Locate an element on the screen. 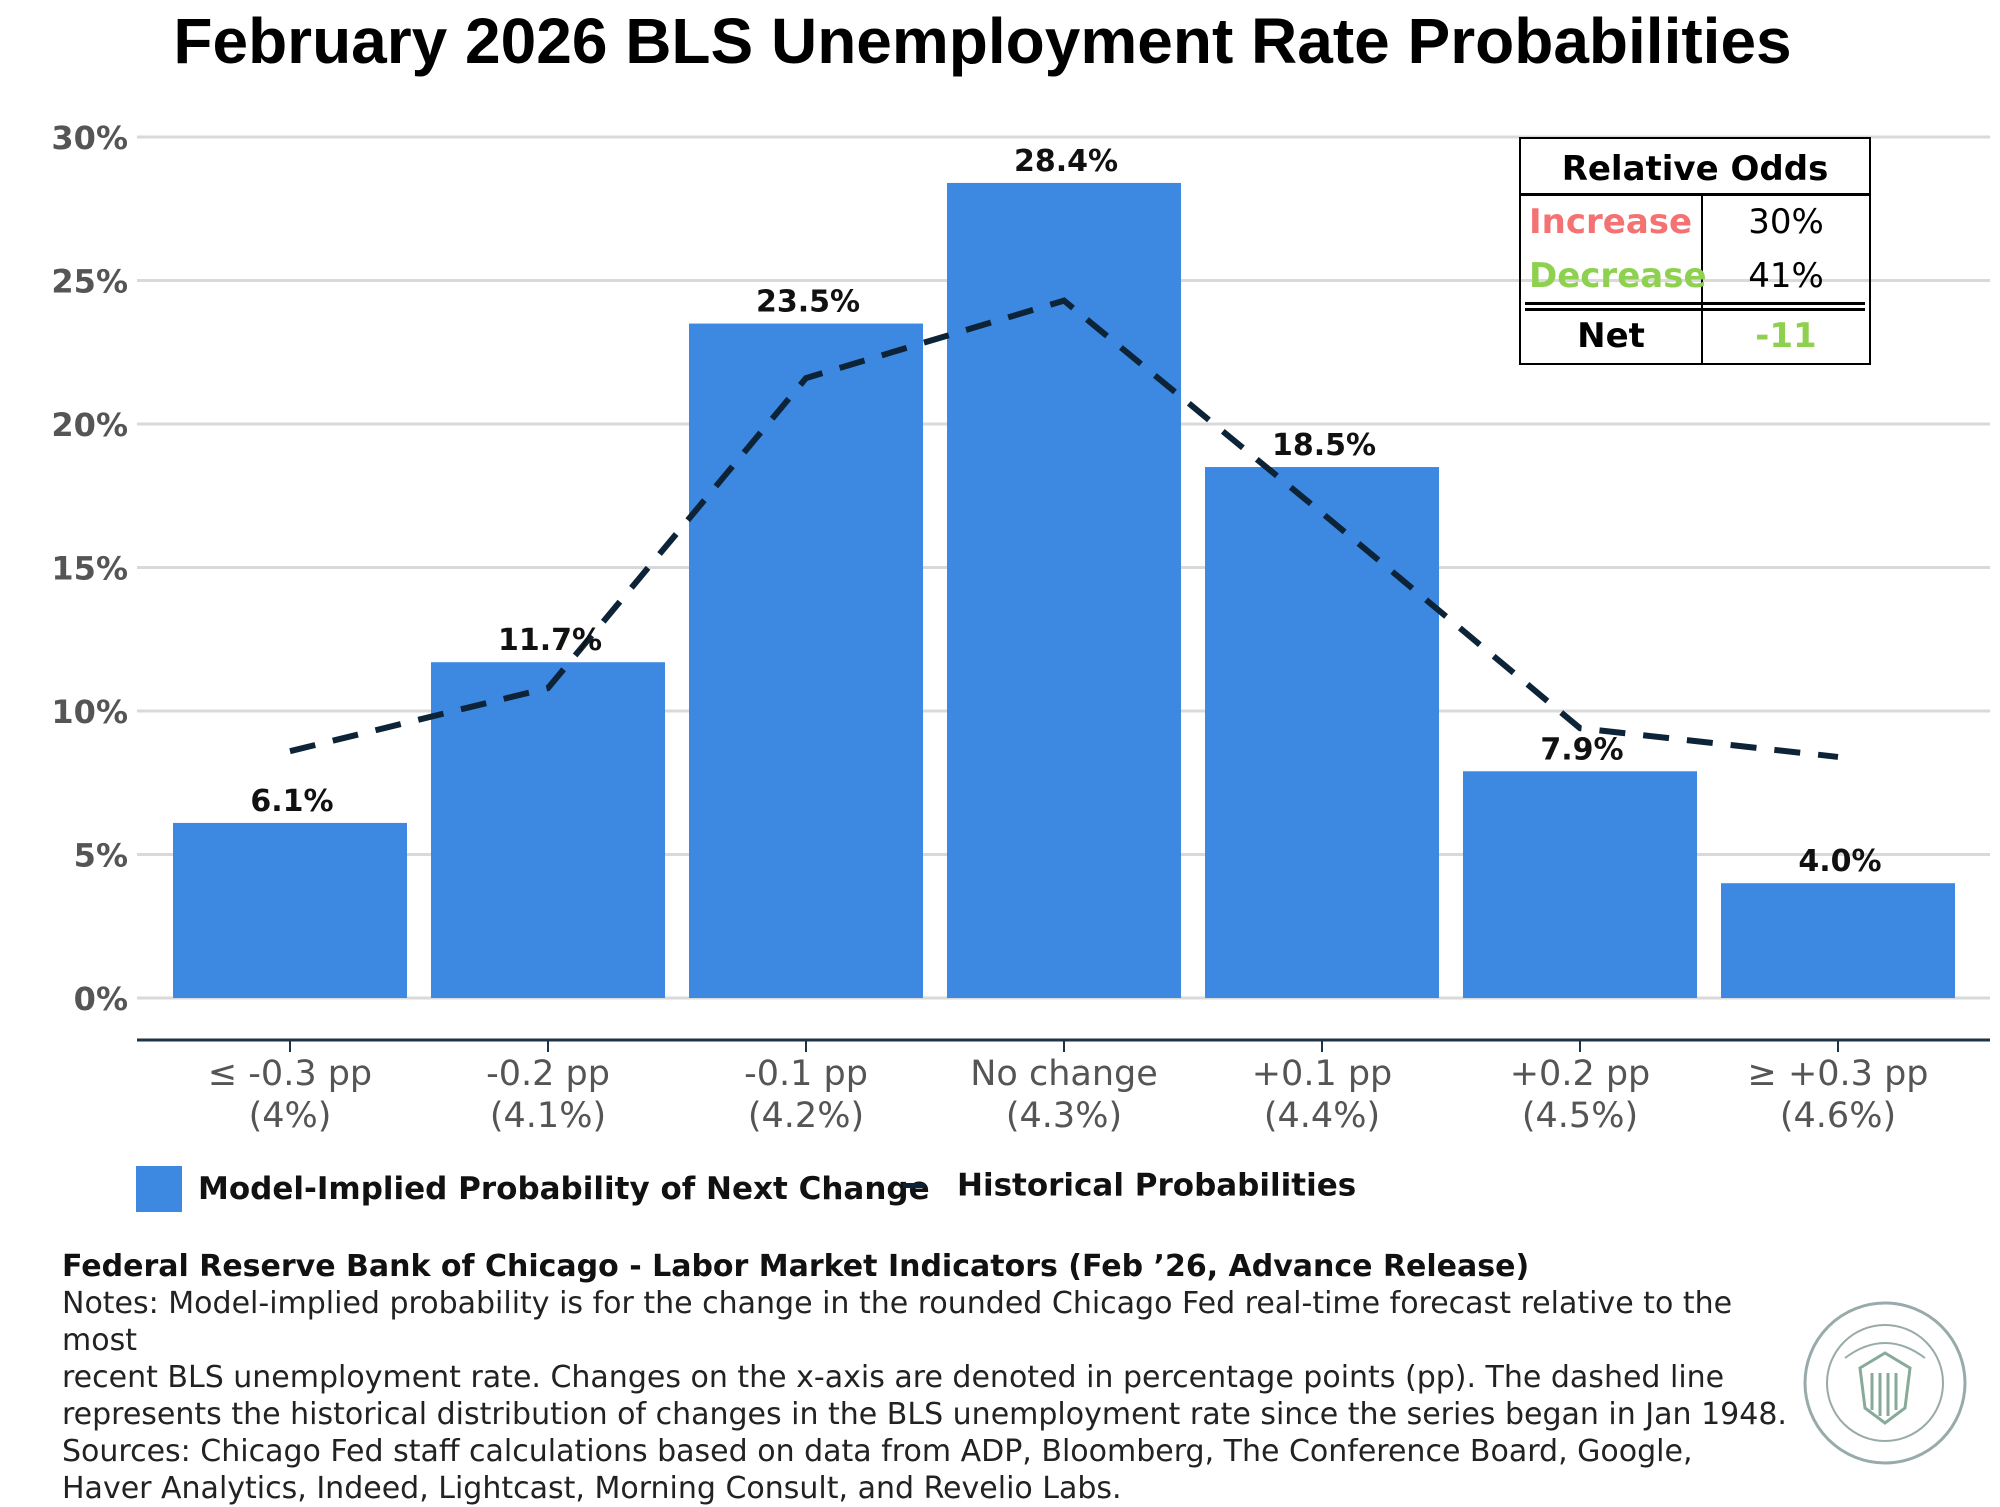  x-tick-label: -0.2 pp is located at coordinates (548, 1074).